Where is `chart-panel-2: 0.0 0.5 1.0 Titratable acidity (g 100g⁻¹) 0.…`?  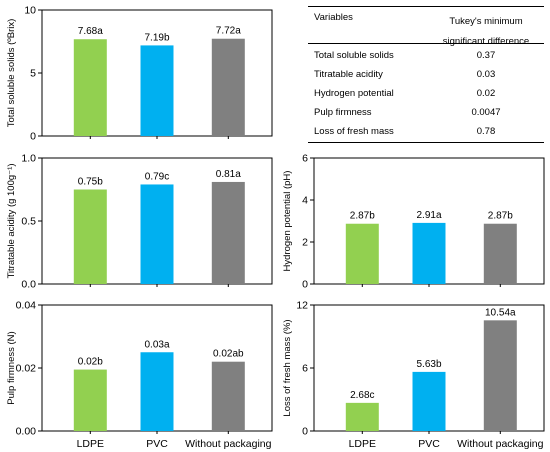
chart-panel-2: 0.0 0.5 1.0 Titratable acidity (g 100g⁻¹) 0.… is located at coordinates (139, 222).